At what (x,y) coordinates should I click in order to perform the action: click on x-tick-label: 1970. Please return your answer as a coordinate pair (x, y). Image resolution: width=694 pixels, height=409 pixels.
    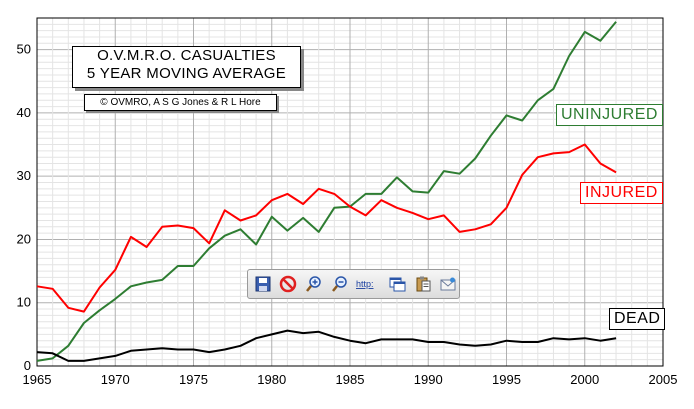
    Looking at the image, I should click on (115, 379).